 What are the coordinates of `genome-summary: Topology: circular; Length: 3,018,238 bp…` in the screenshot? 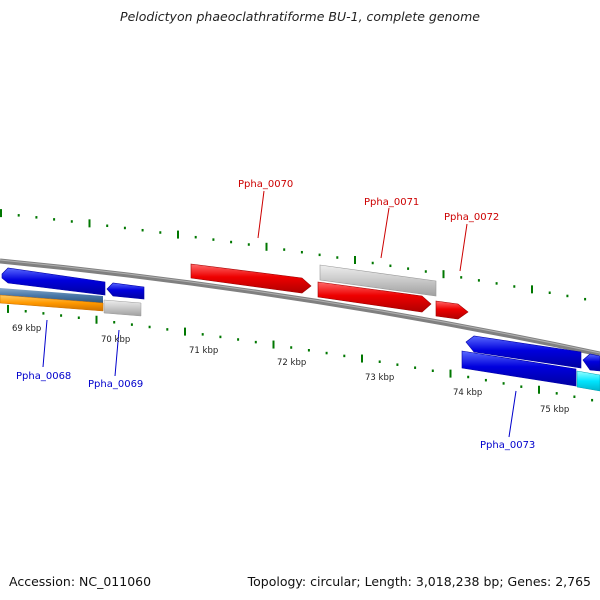 It's located at (419, 581).